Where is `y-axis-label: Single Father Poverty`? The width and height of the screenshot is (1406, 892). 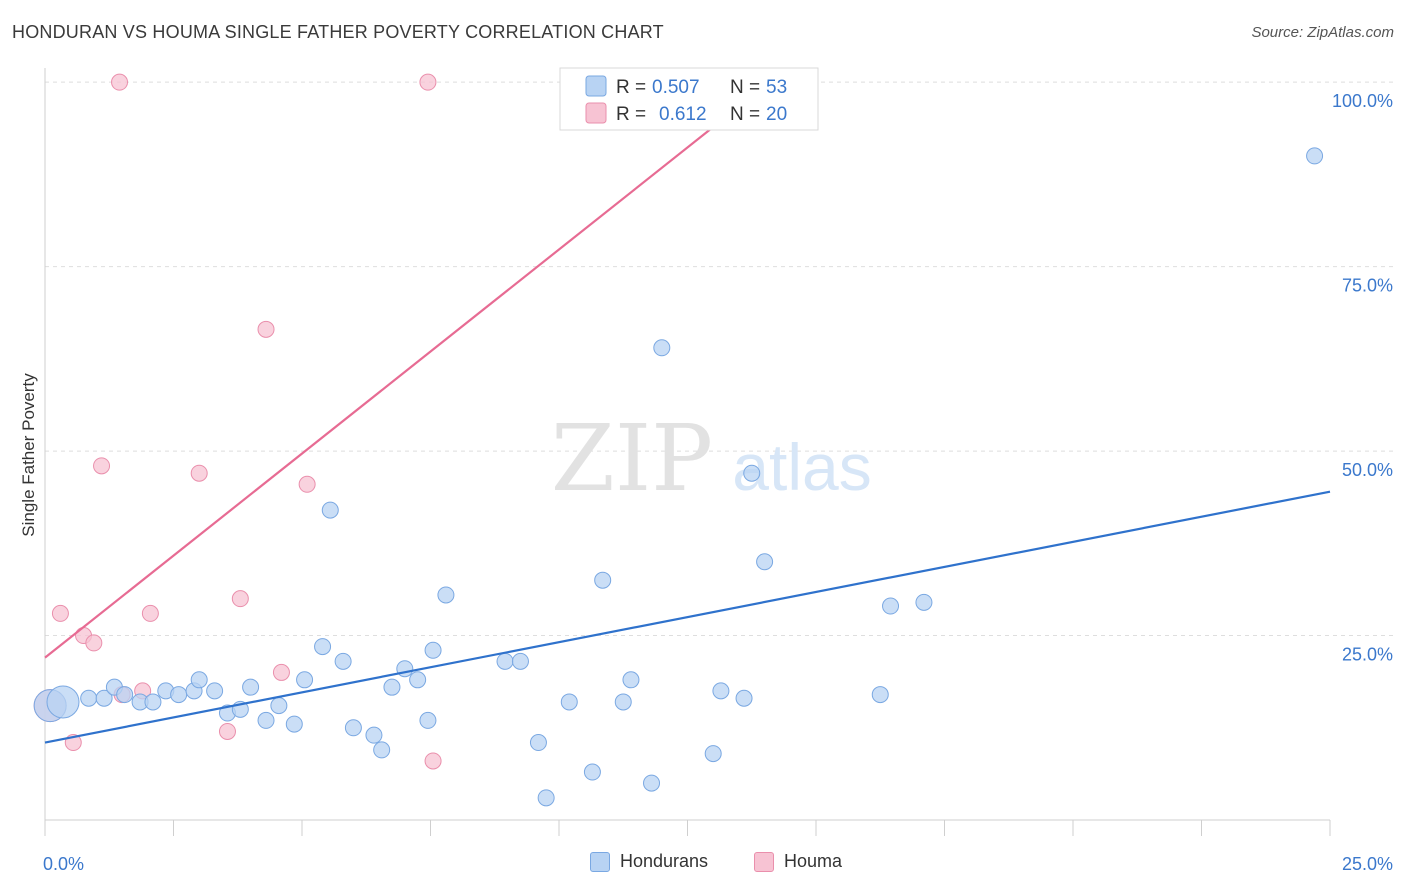 y-axis-label: Single Father Poverty is located at coordinates (28, 455).